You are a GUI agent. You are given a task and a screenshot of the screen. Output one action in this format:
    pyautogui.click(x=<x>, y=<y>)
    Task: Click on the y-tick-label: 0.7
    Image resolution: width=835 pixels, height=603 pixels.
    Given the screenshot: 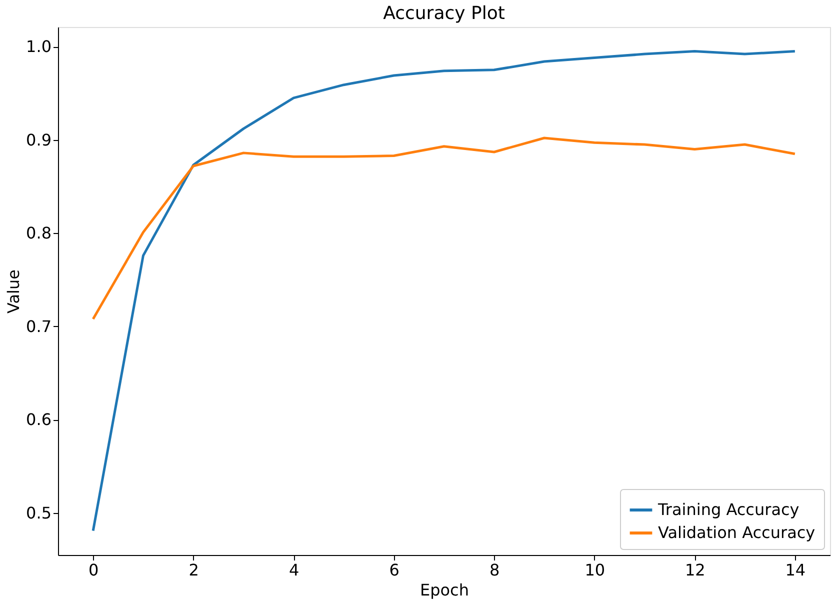 What is the action you would take?
    pyautogui.click(x=39, y=326)
    